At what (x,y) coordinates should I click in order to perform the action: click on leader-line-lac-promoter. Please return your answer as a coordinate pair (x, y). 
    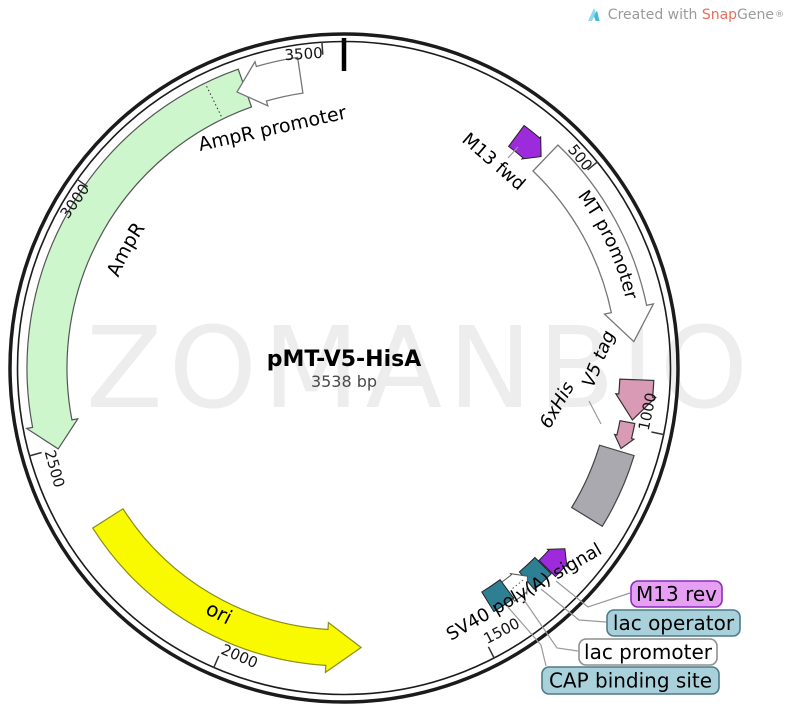
    Looking at the image, I should click on (551, 625).